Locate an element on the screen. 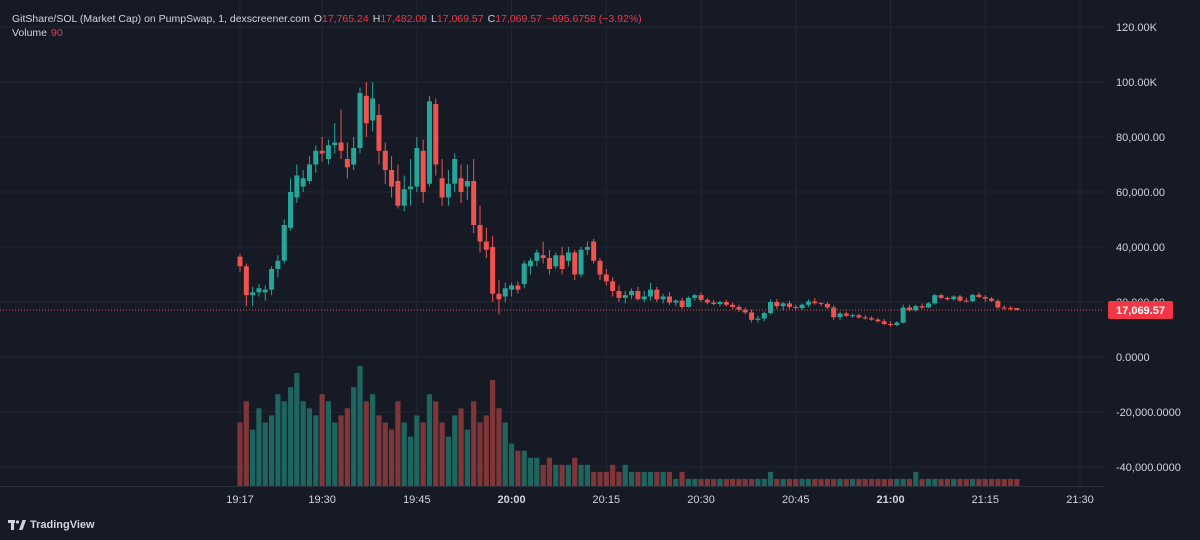  last-price-label: 17,069.57 is located at coordinates (1140, 311).